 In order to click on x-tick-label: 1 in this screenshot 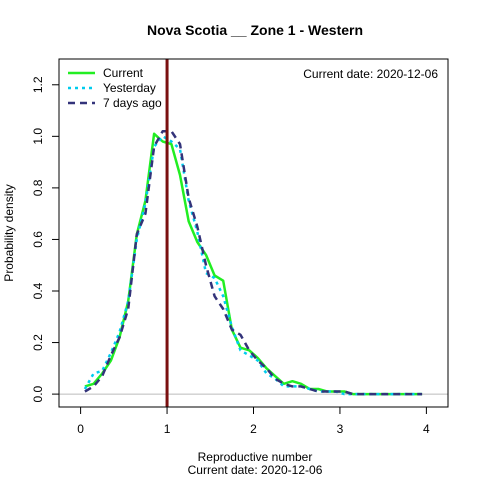, I will do `click(167, 429)`.